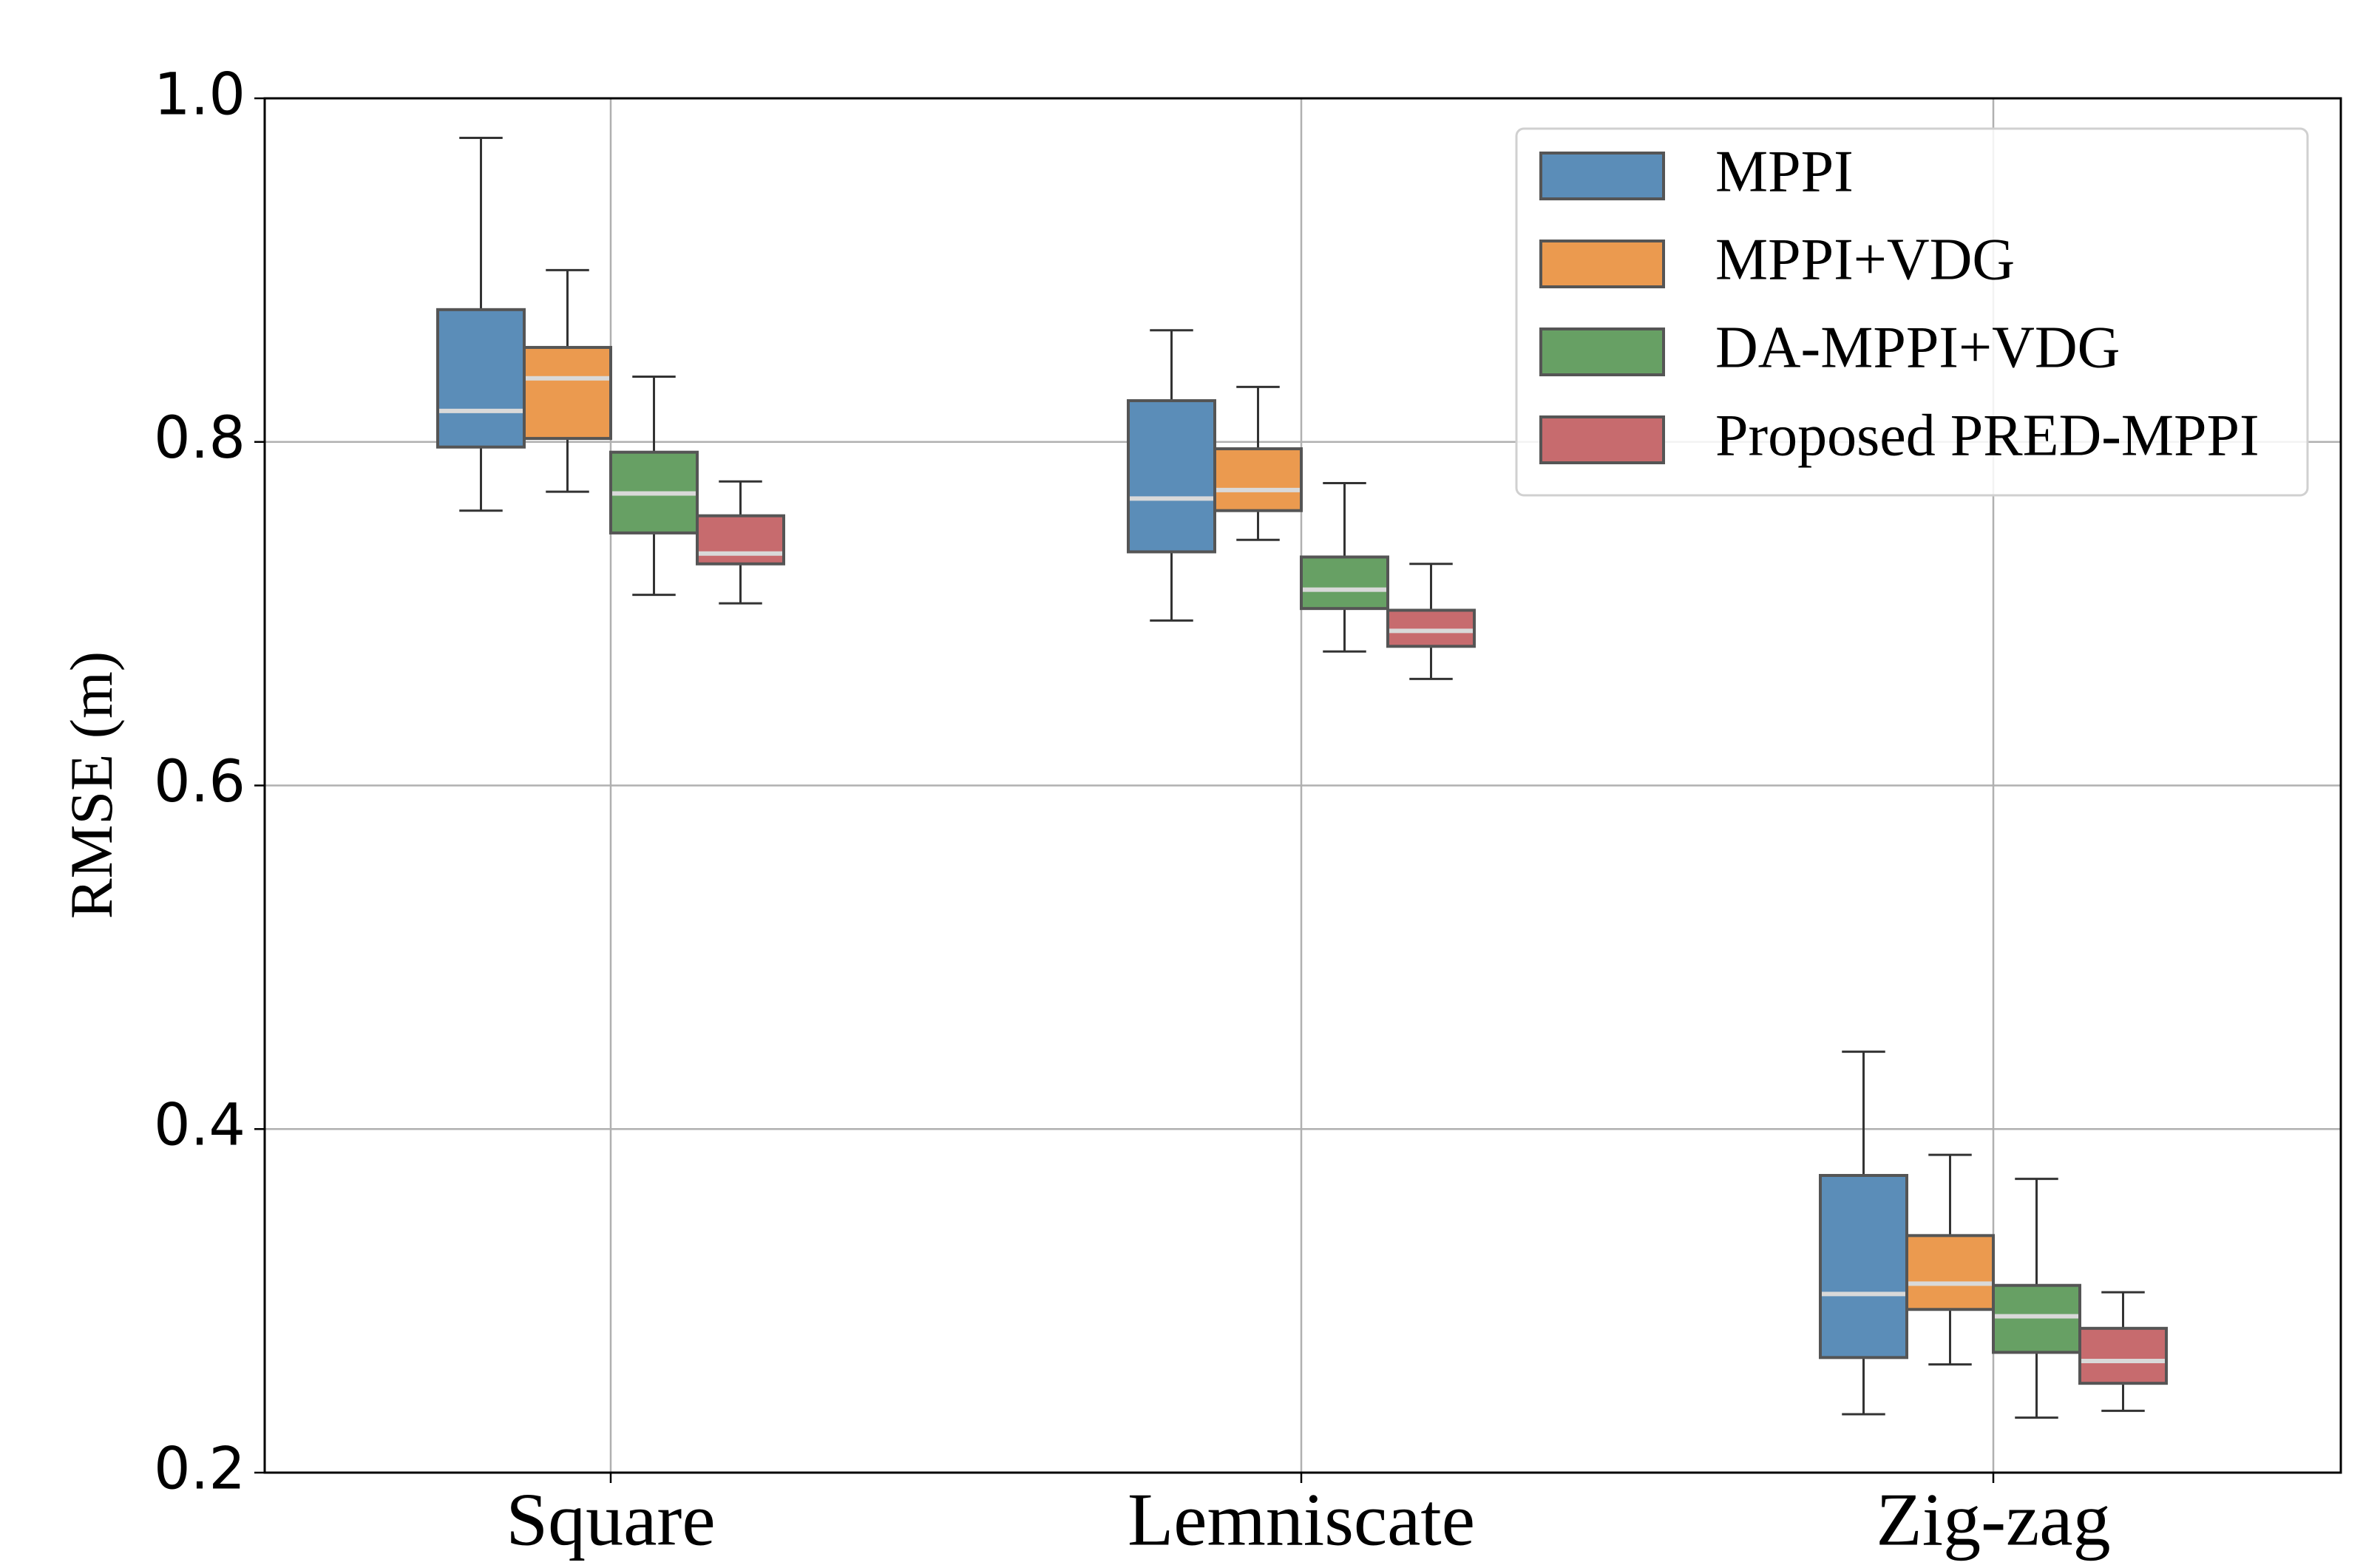 This screenshot has height=1568, width=2363. What do you see at coordinates (200, 782) in the screenshot?
I see `y-tick-label: 0.6` at bounding box center [200, 782].